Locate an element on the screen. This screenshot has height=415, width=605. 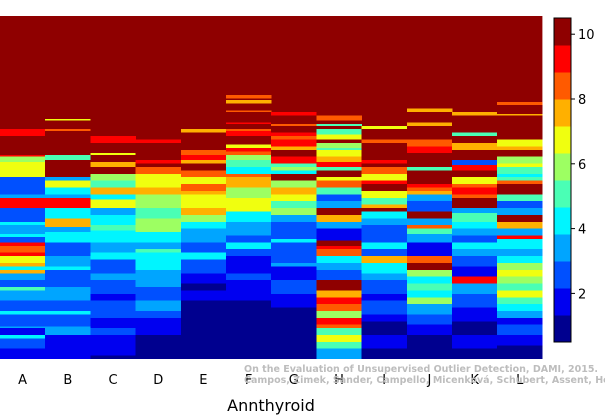
colorbar-tick-label: 2 is located at coordinates (582, 294).